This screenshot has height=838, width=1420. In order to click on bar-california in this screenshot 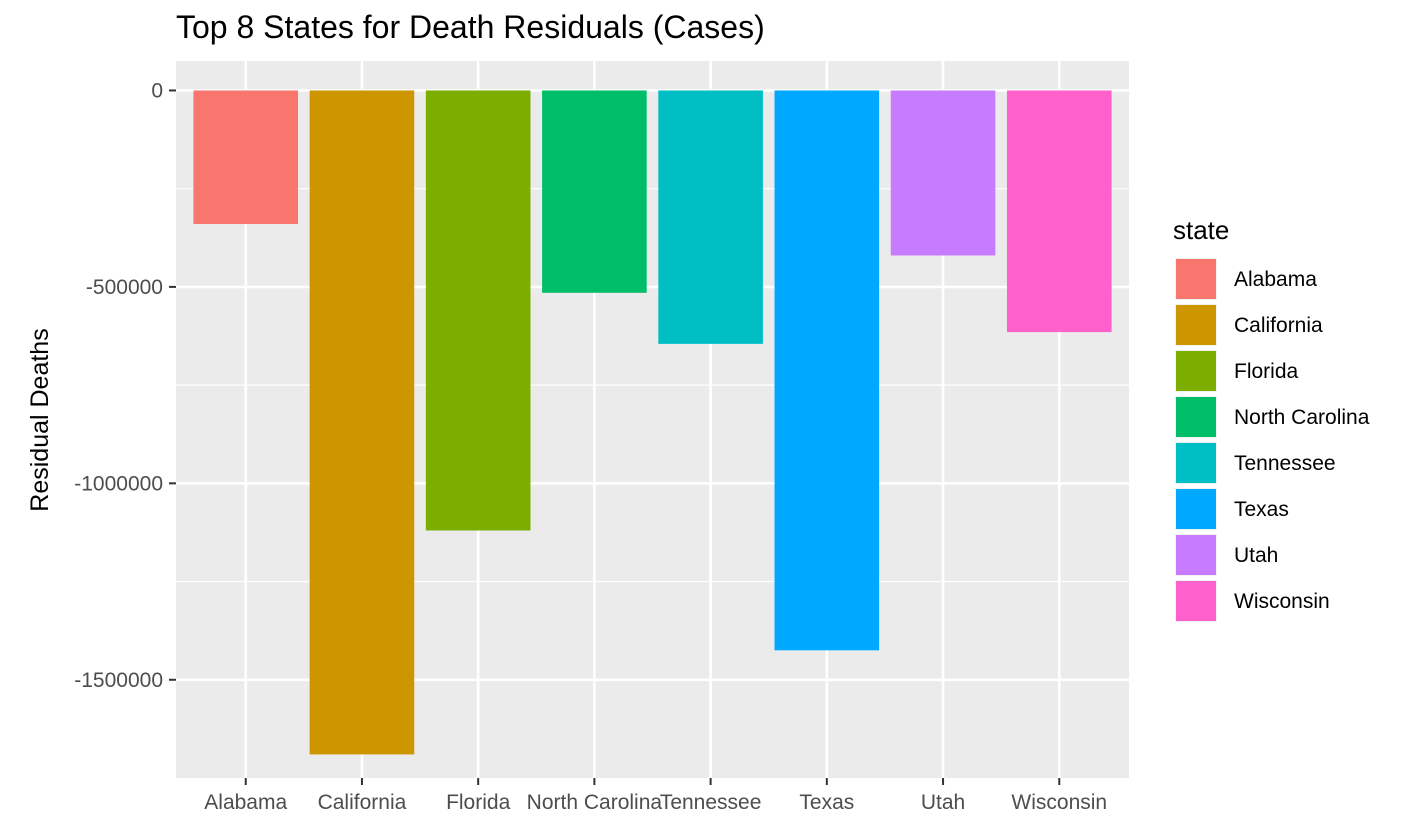, I will do `click(362, 422)`.